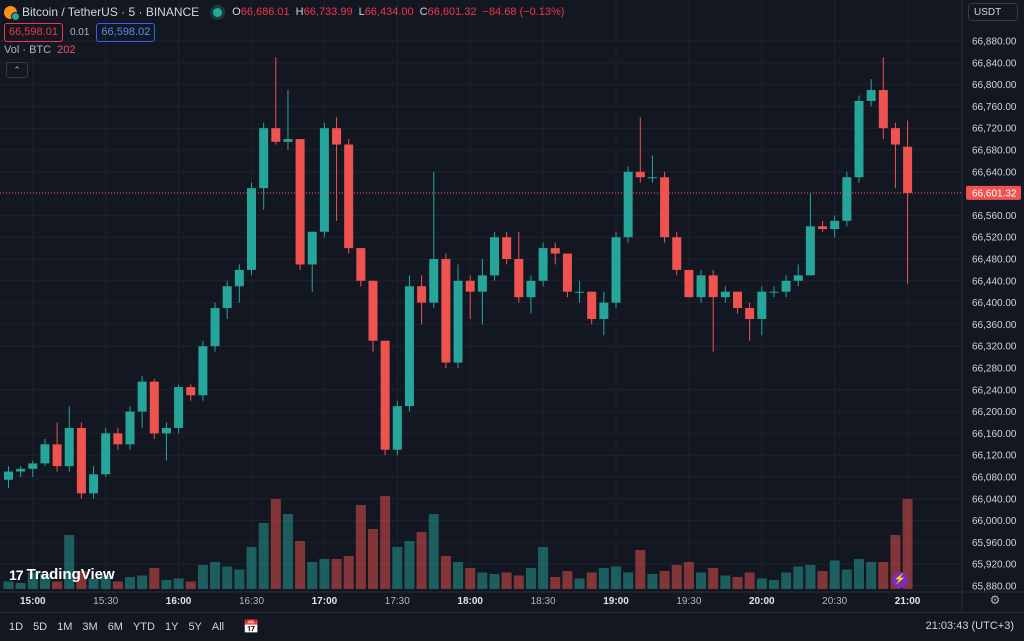 The height and width of the screenshot is (641, 1024). Describe the element at coordinates (40, 627) in the screenshot. I see `range-5d-button: 5D` at that location.